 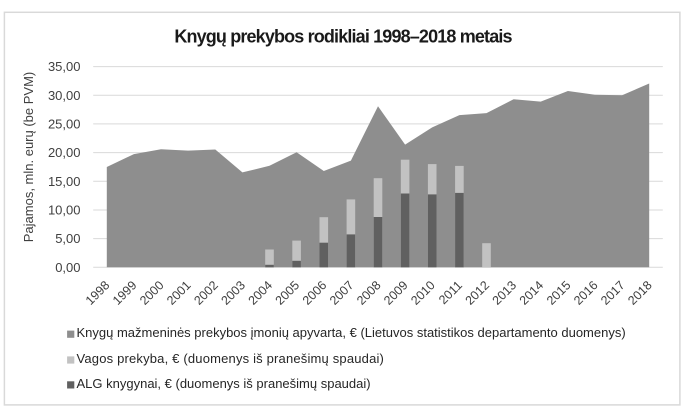 I want to click on svg-text: 25,00, so click(x=64, y=123).